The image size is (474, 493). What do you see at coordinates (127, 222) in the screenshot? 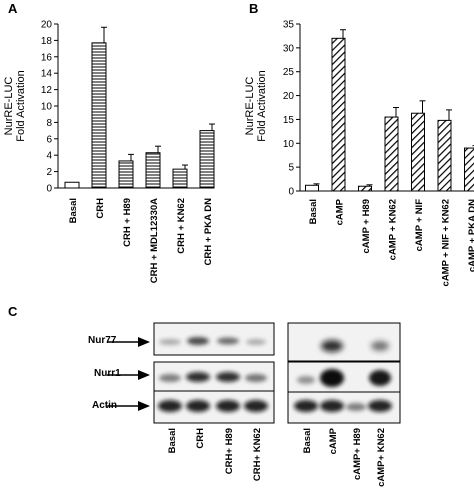
I see `x-tick-label: CRH + H89` at bounding box center [127, 222].